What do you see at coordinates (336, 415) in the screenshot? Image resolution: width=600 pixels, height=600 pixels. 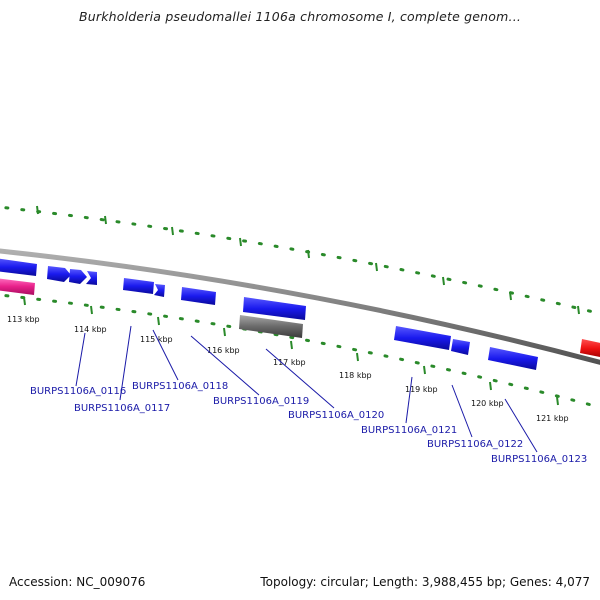 I see `gene-label: BURPS1106A_0120` at bounding box center [336, 415].